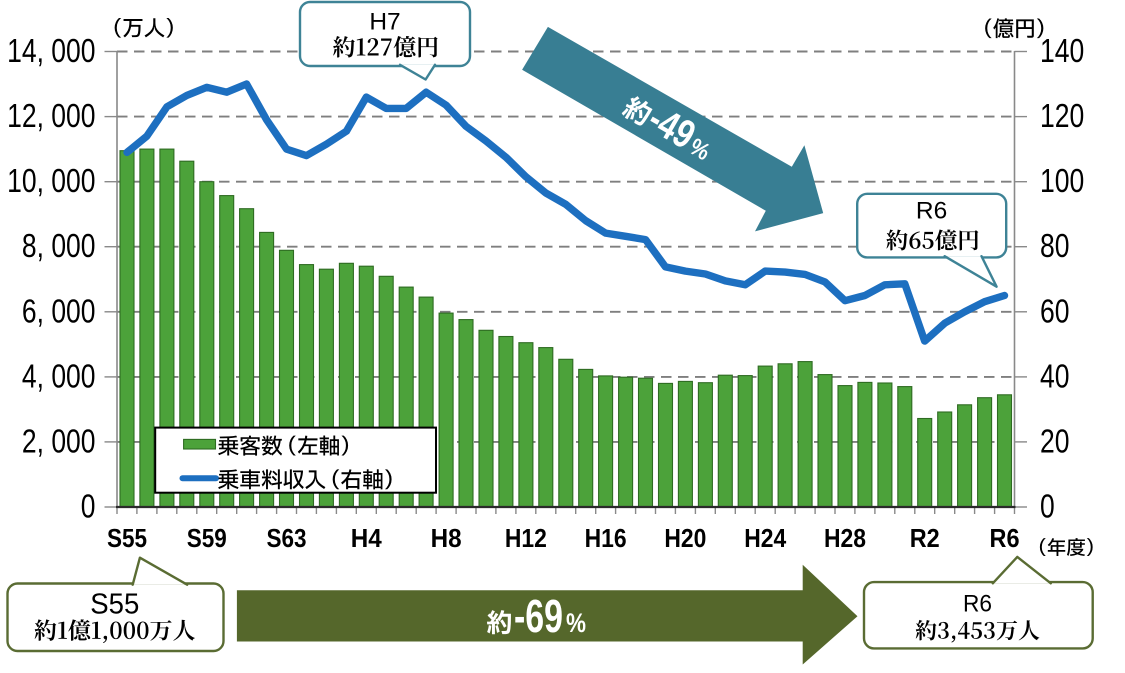 This screenshot has width=1125, height=673. Describe the element at coordinates (925, 538) in the screenshot. I see `svg-text: R2` at that location.